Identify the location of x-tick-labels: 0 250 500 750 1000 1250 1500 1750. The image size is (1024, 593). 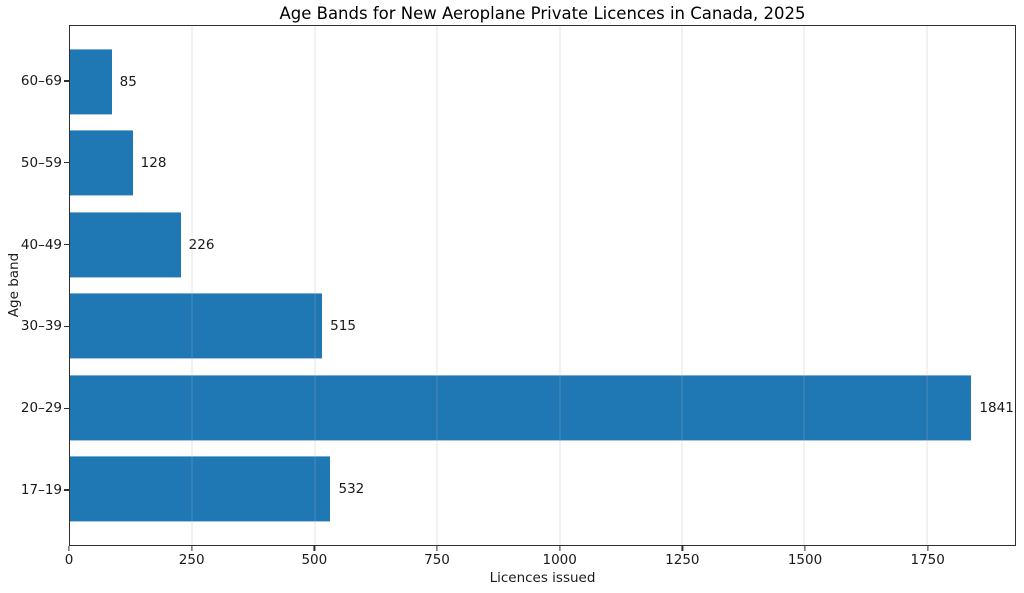
(540, 560).